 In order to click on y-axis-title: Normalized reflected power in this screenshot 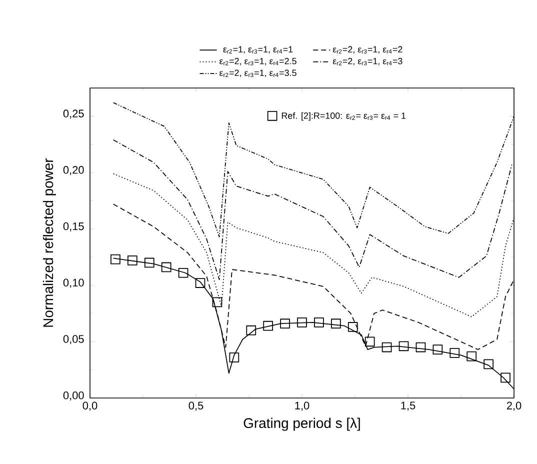, I will do `click(49, 242)`.